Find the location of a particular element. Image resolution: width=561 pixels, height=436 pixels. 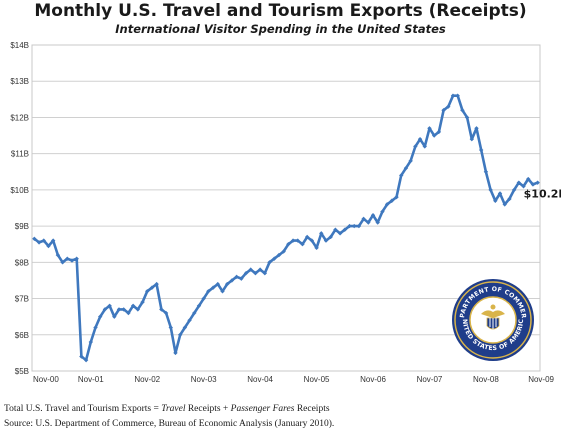

y-tick-label: $7B is located at coordinates (22, 299).